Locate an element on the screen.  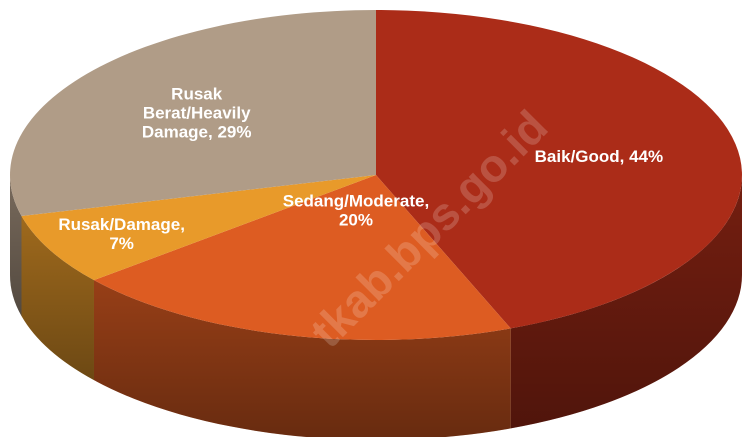
slice-label-3: Rusak Berat/Heavily Damage, 29% is located at coordinates (197, 112).